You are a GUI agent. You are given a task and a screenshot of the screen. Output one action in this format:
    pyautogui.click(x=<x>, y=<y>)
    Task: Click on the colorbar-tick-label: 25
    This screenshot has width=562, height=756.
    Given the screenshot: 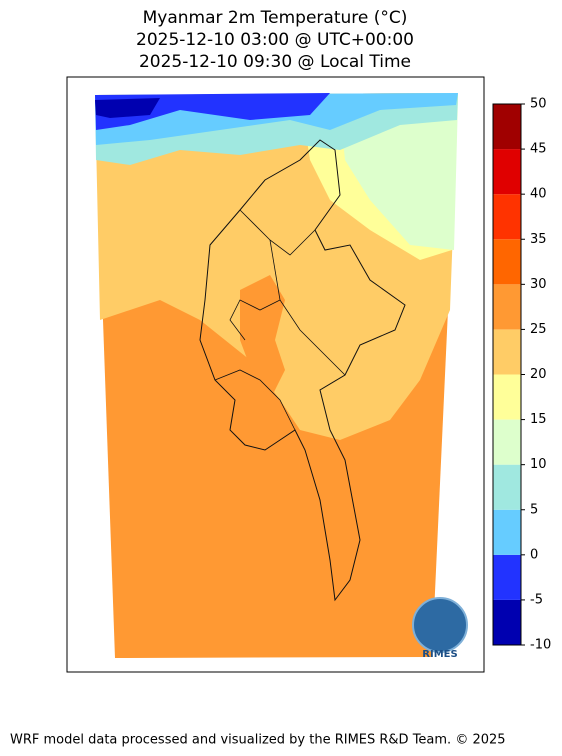 What is the action you would take?
    pyautogui.click(x=538, y=329)
    